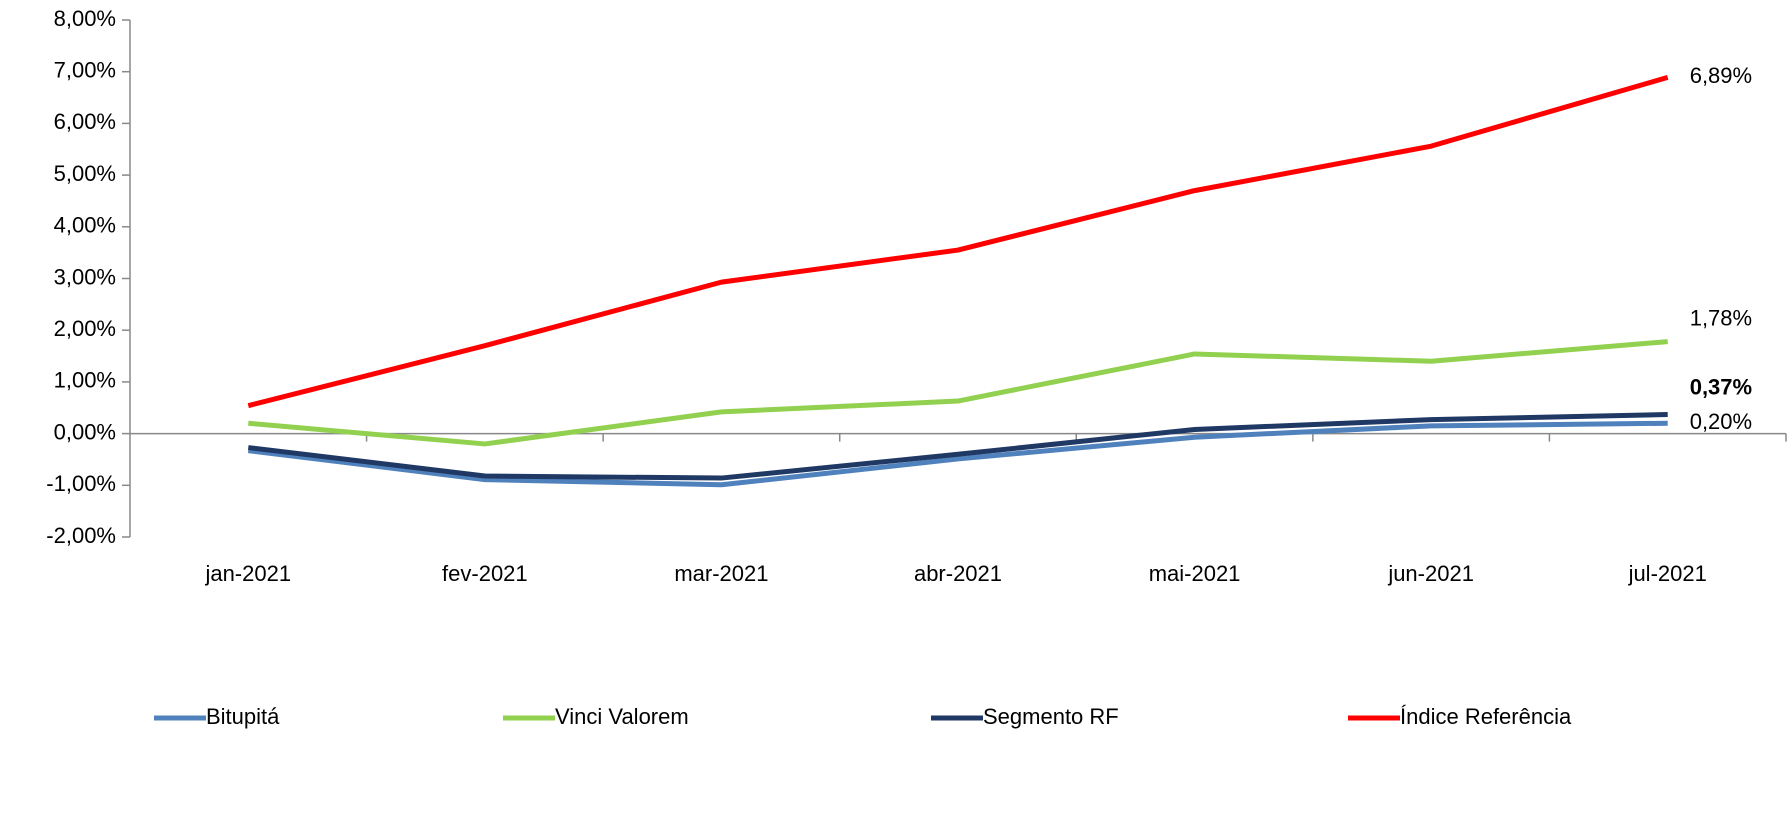 The image size is (1791, 834). What do you see at coordinates (85, 173) in the screenshot?
I see `y-tick-label: 5,00%` at bounding box center [85, 173].